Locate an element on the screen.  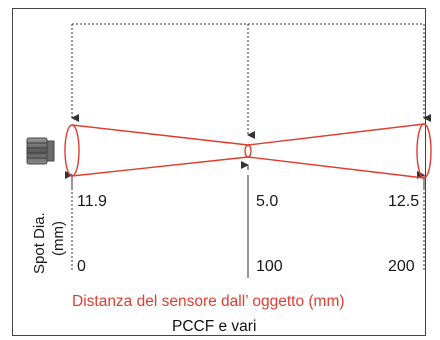
distance-0: 0 is located at coordinates (81, 266).